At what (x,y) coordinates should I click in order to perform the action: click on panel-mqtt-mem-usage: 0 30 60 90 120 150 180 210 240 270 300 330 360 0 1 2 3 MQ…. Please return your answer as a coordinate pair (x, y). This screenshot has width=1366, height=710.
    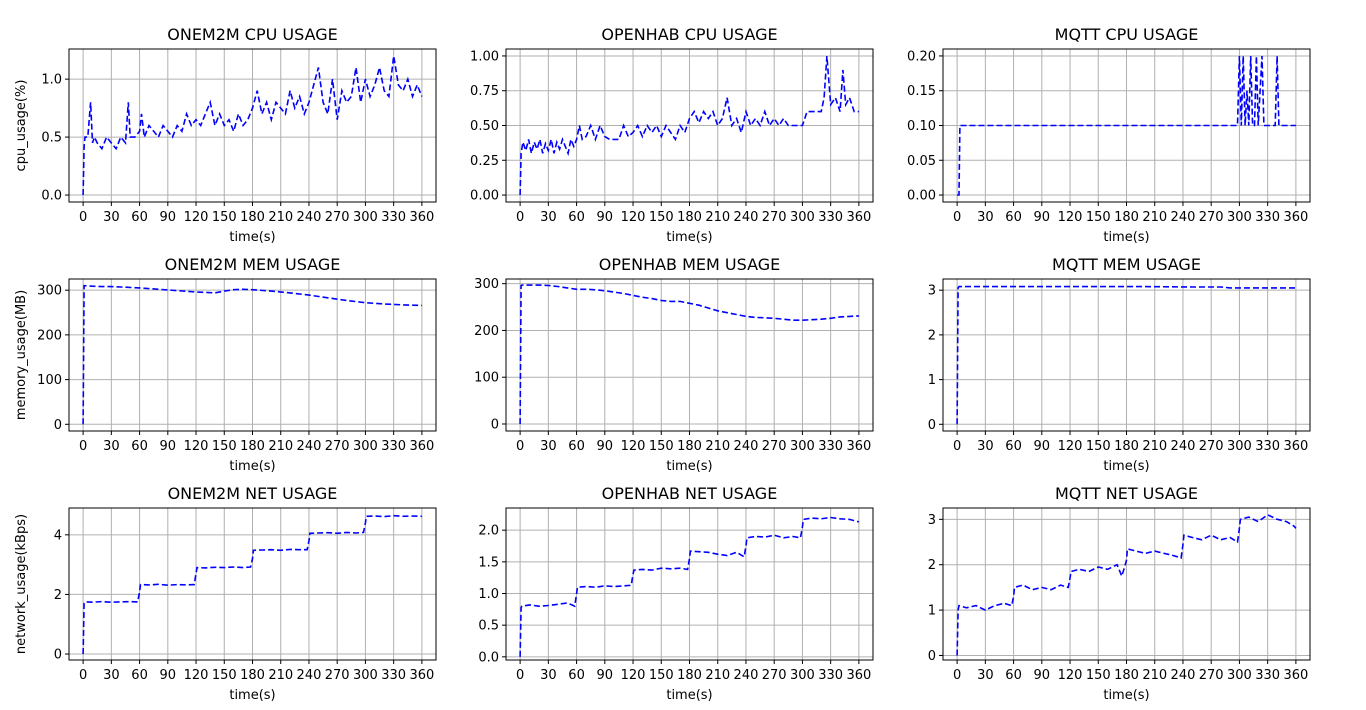
    Looking at the image, I should click on (1119, 364).